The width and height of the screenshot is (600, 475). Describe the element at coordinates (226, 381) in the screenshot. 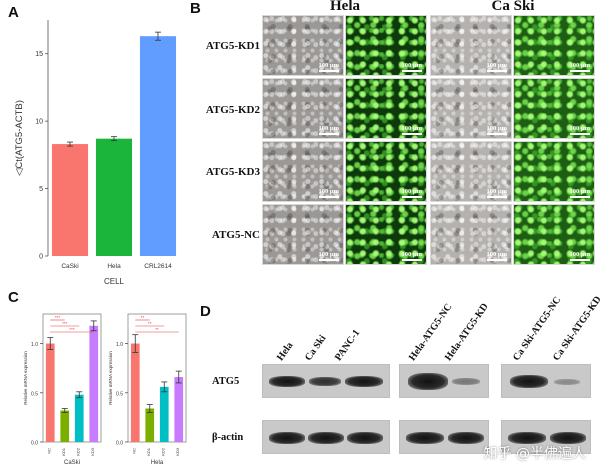

I see `row-label-atg5: ATG5` at that location.